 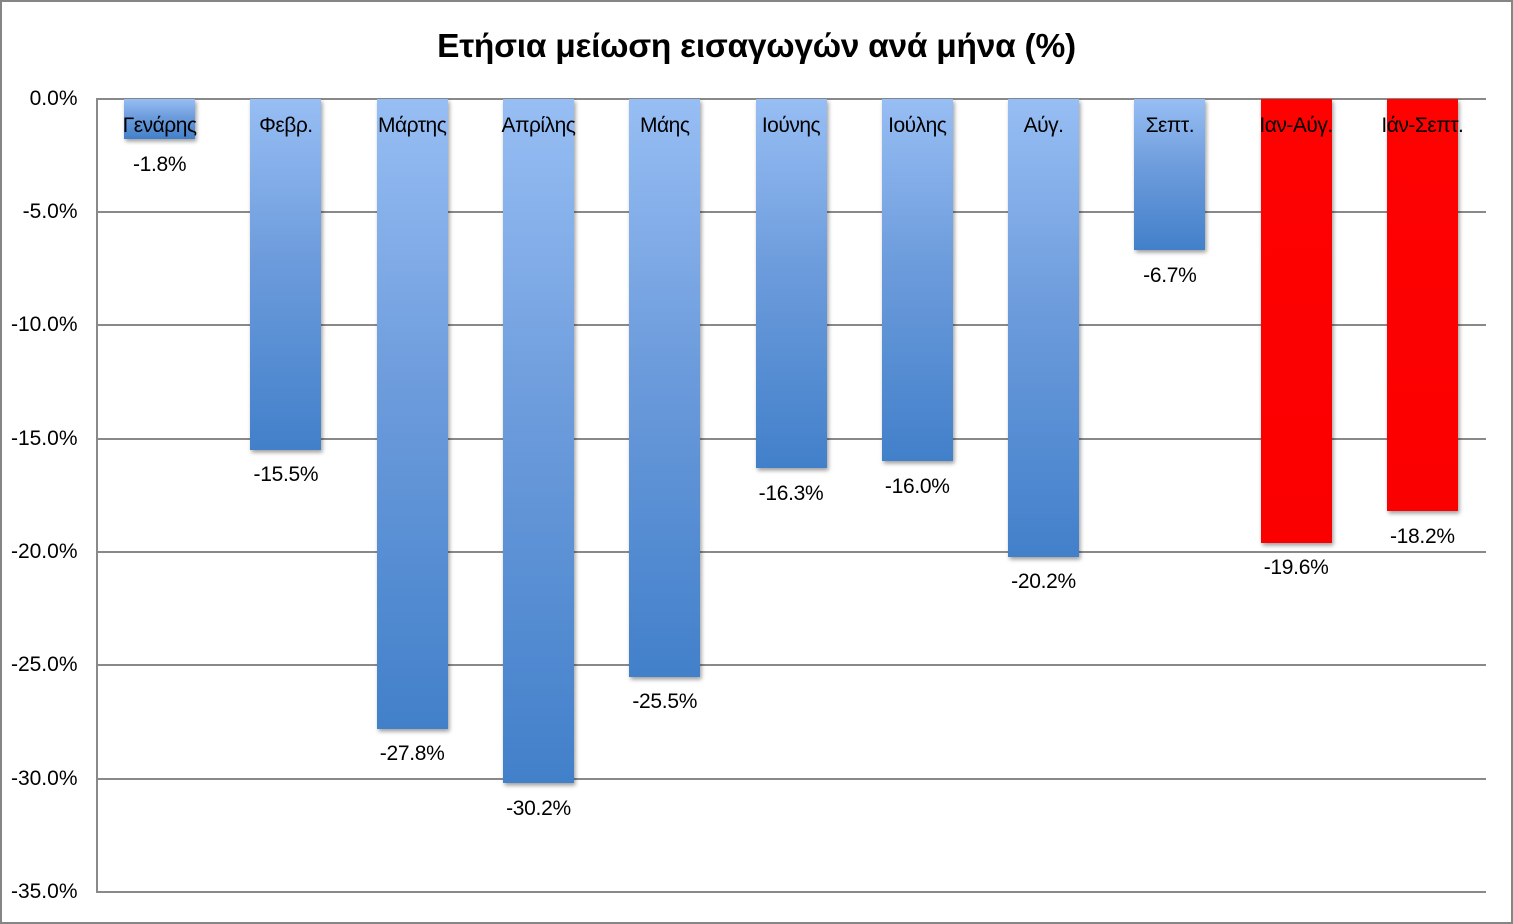 What do you see at coordinates (159, 164) in the screenshot?
I see `value-label-Γενάρης: -1.8%` at bounding box center [159, 164].